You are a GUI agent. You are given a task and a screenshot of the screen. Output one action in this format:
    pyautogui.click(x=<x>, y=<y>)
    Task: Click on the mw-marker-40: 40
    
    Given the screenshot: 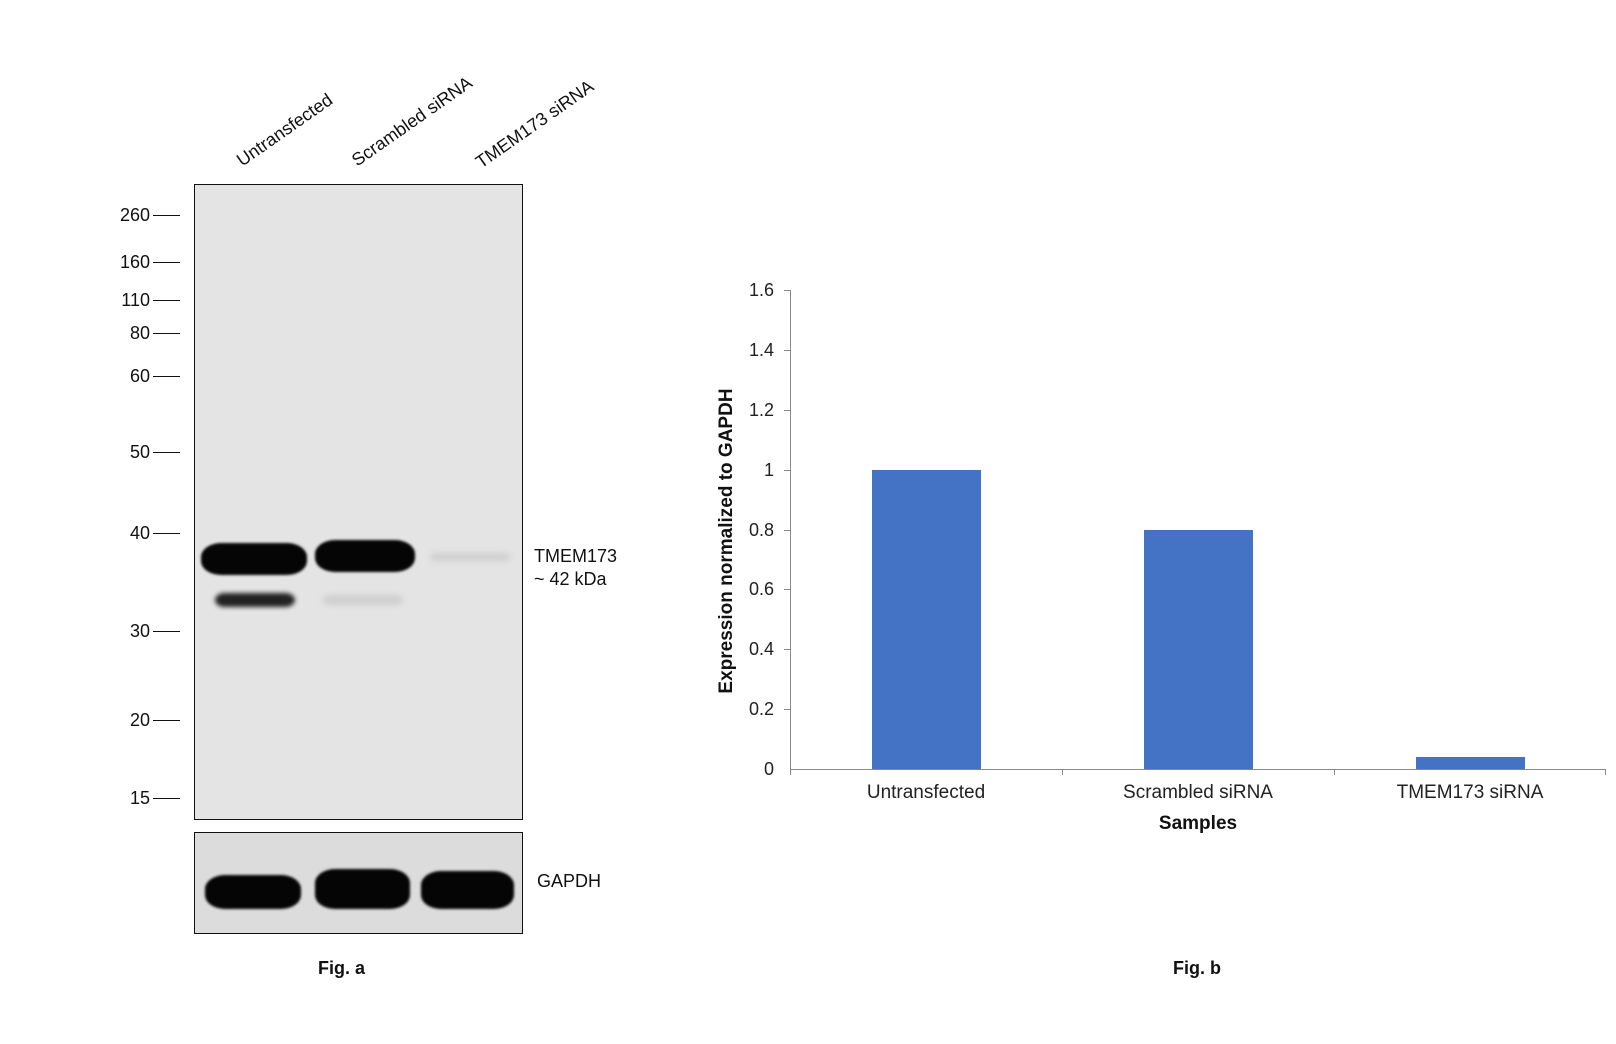 What is the action you would take?
    pyautogui.click(x=145, y=533)
    